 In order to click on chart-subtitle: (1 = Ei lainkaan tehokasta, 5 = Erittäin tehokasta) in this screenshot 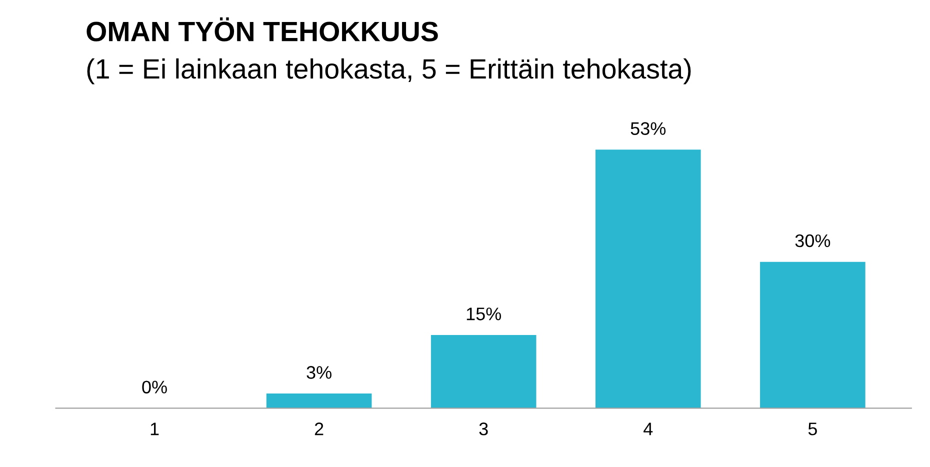, I will do `click(389, 71)`.